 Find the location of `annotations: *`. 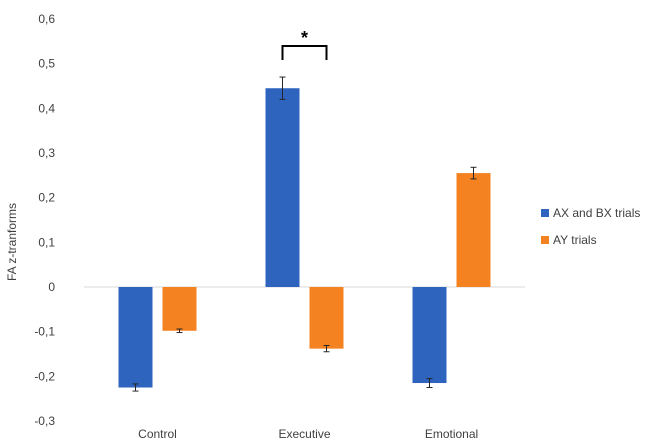

annotations: * is located at coordinates (305, 44).